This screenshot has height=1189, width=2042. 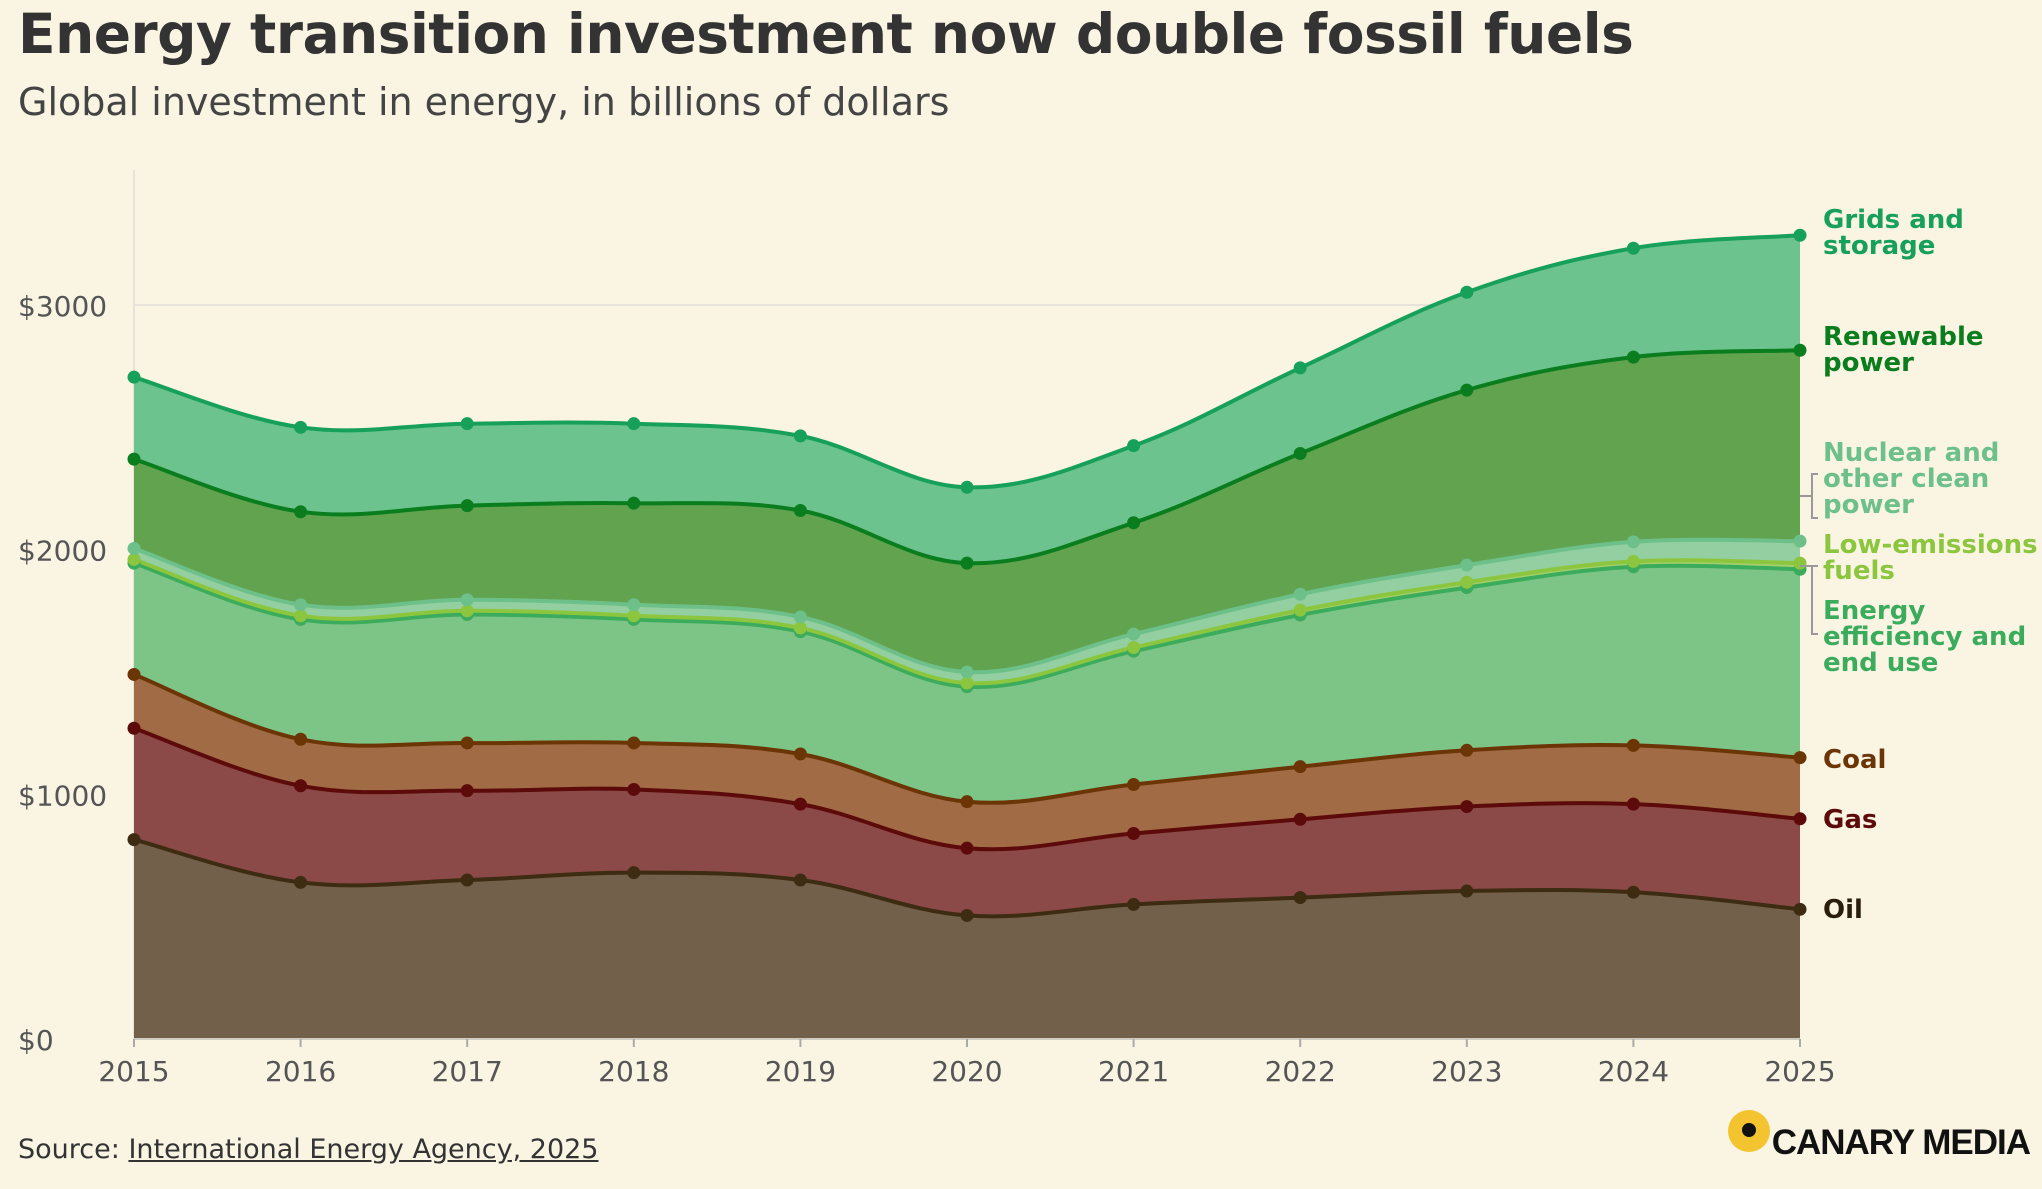 I want to click on series-label: Oil, so click(x=1843, y=910).